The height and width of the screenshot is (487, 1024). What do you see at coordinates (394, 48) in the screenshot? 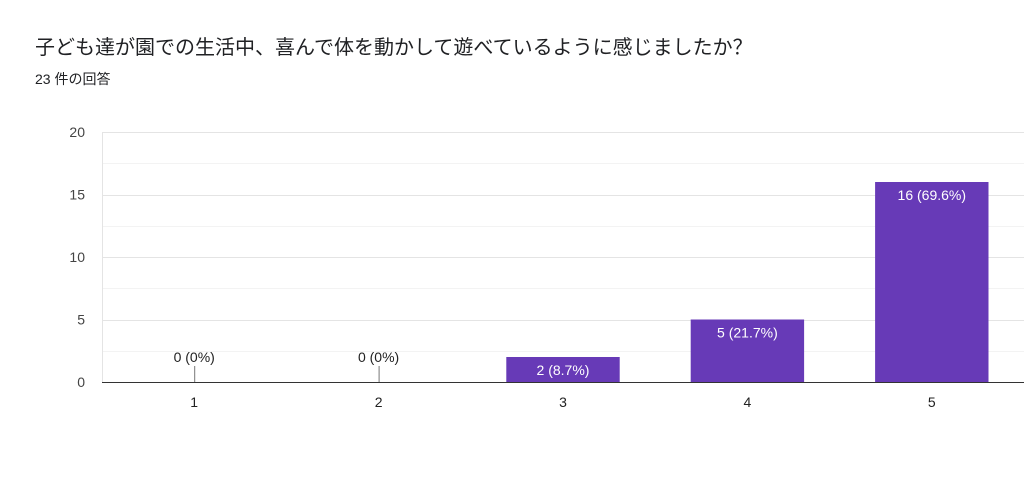
I see `question-title: 子ども達が園での生活中、喜んで体を動かして遊べているように感じましたか？` at bounding box center [394, 48].